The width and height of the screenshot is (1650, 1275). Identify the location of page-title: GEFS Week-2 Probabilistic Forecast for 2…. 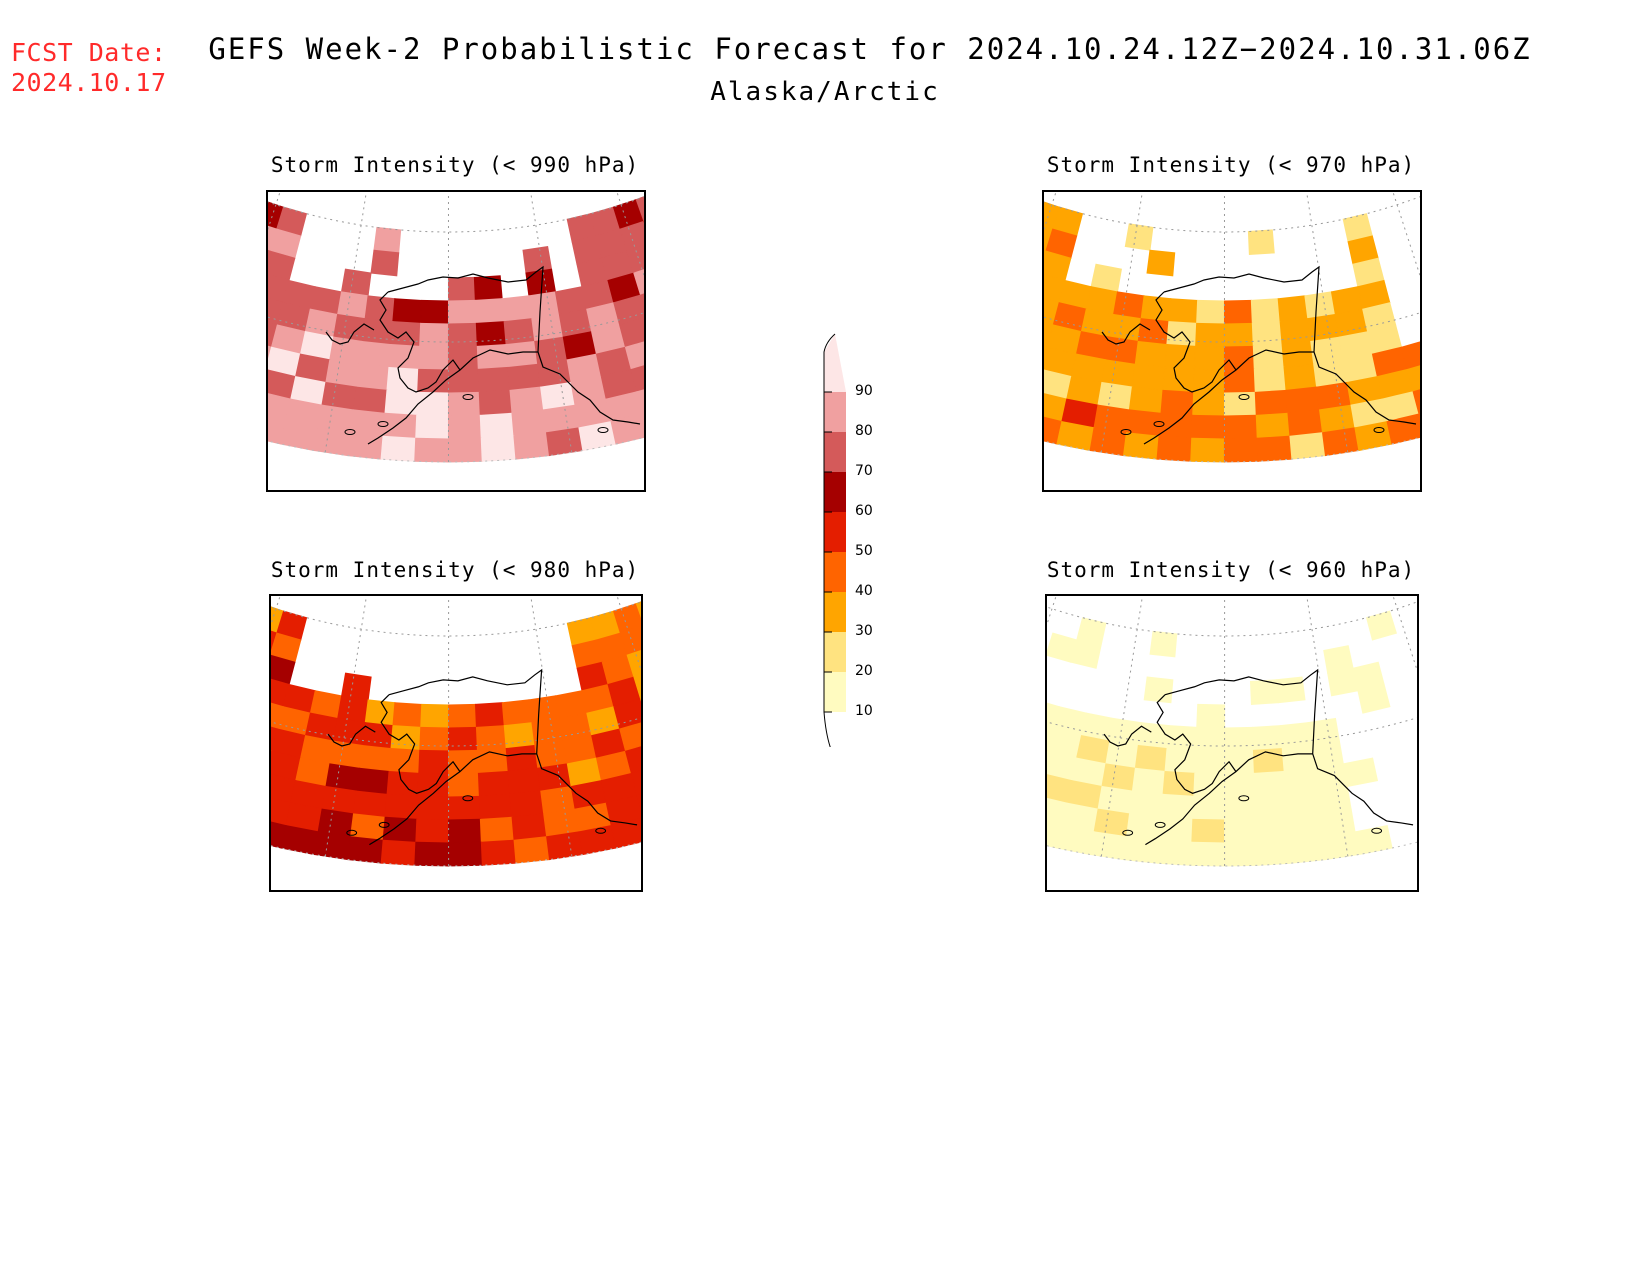
(870, 49).